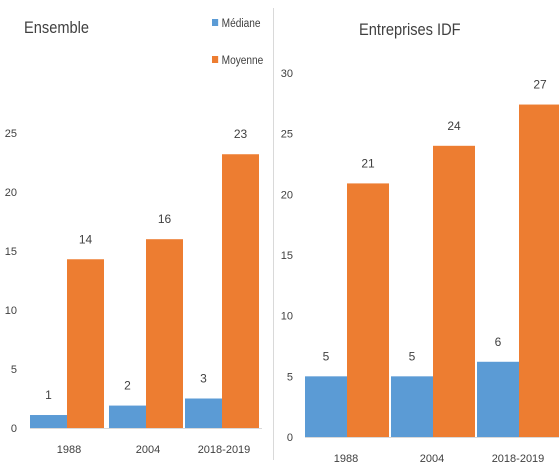 This screenshot has height=464, width=559. I want to click on bar-moyenne-ensemble-2018-2019, so click(240, 291).